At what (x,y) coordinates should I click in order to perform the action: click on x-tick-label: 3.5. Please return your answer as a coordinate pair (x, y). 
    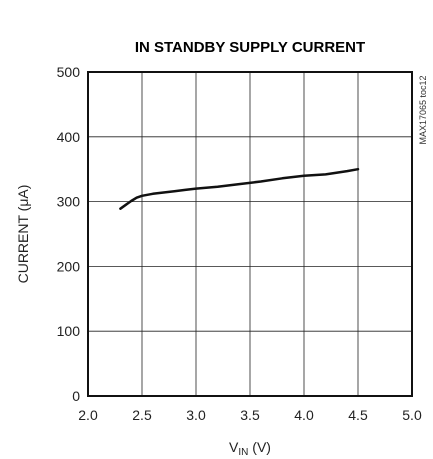
    Looking at the image, I should click on (250, 415).